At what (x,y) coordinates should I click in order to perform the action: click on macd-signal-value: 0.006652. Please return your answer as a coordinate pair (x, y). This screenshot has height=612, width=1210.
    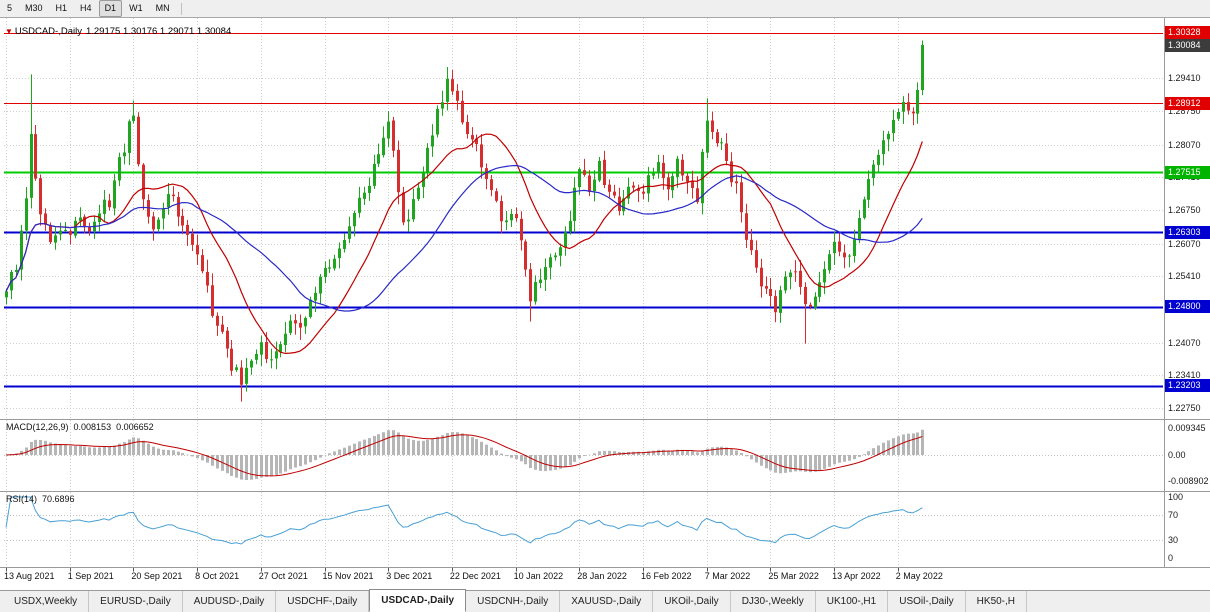
    Looking at the image, I should click on (135, 427).